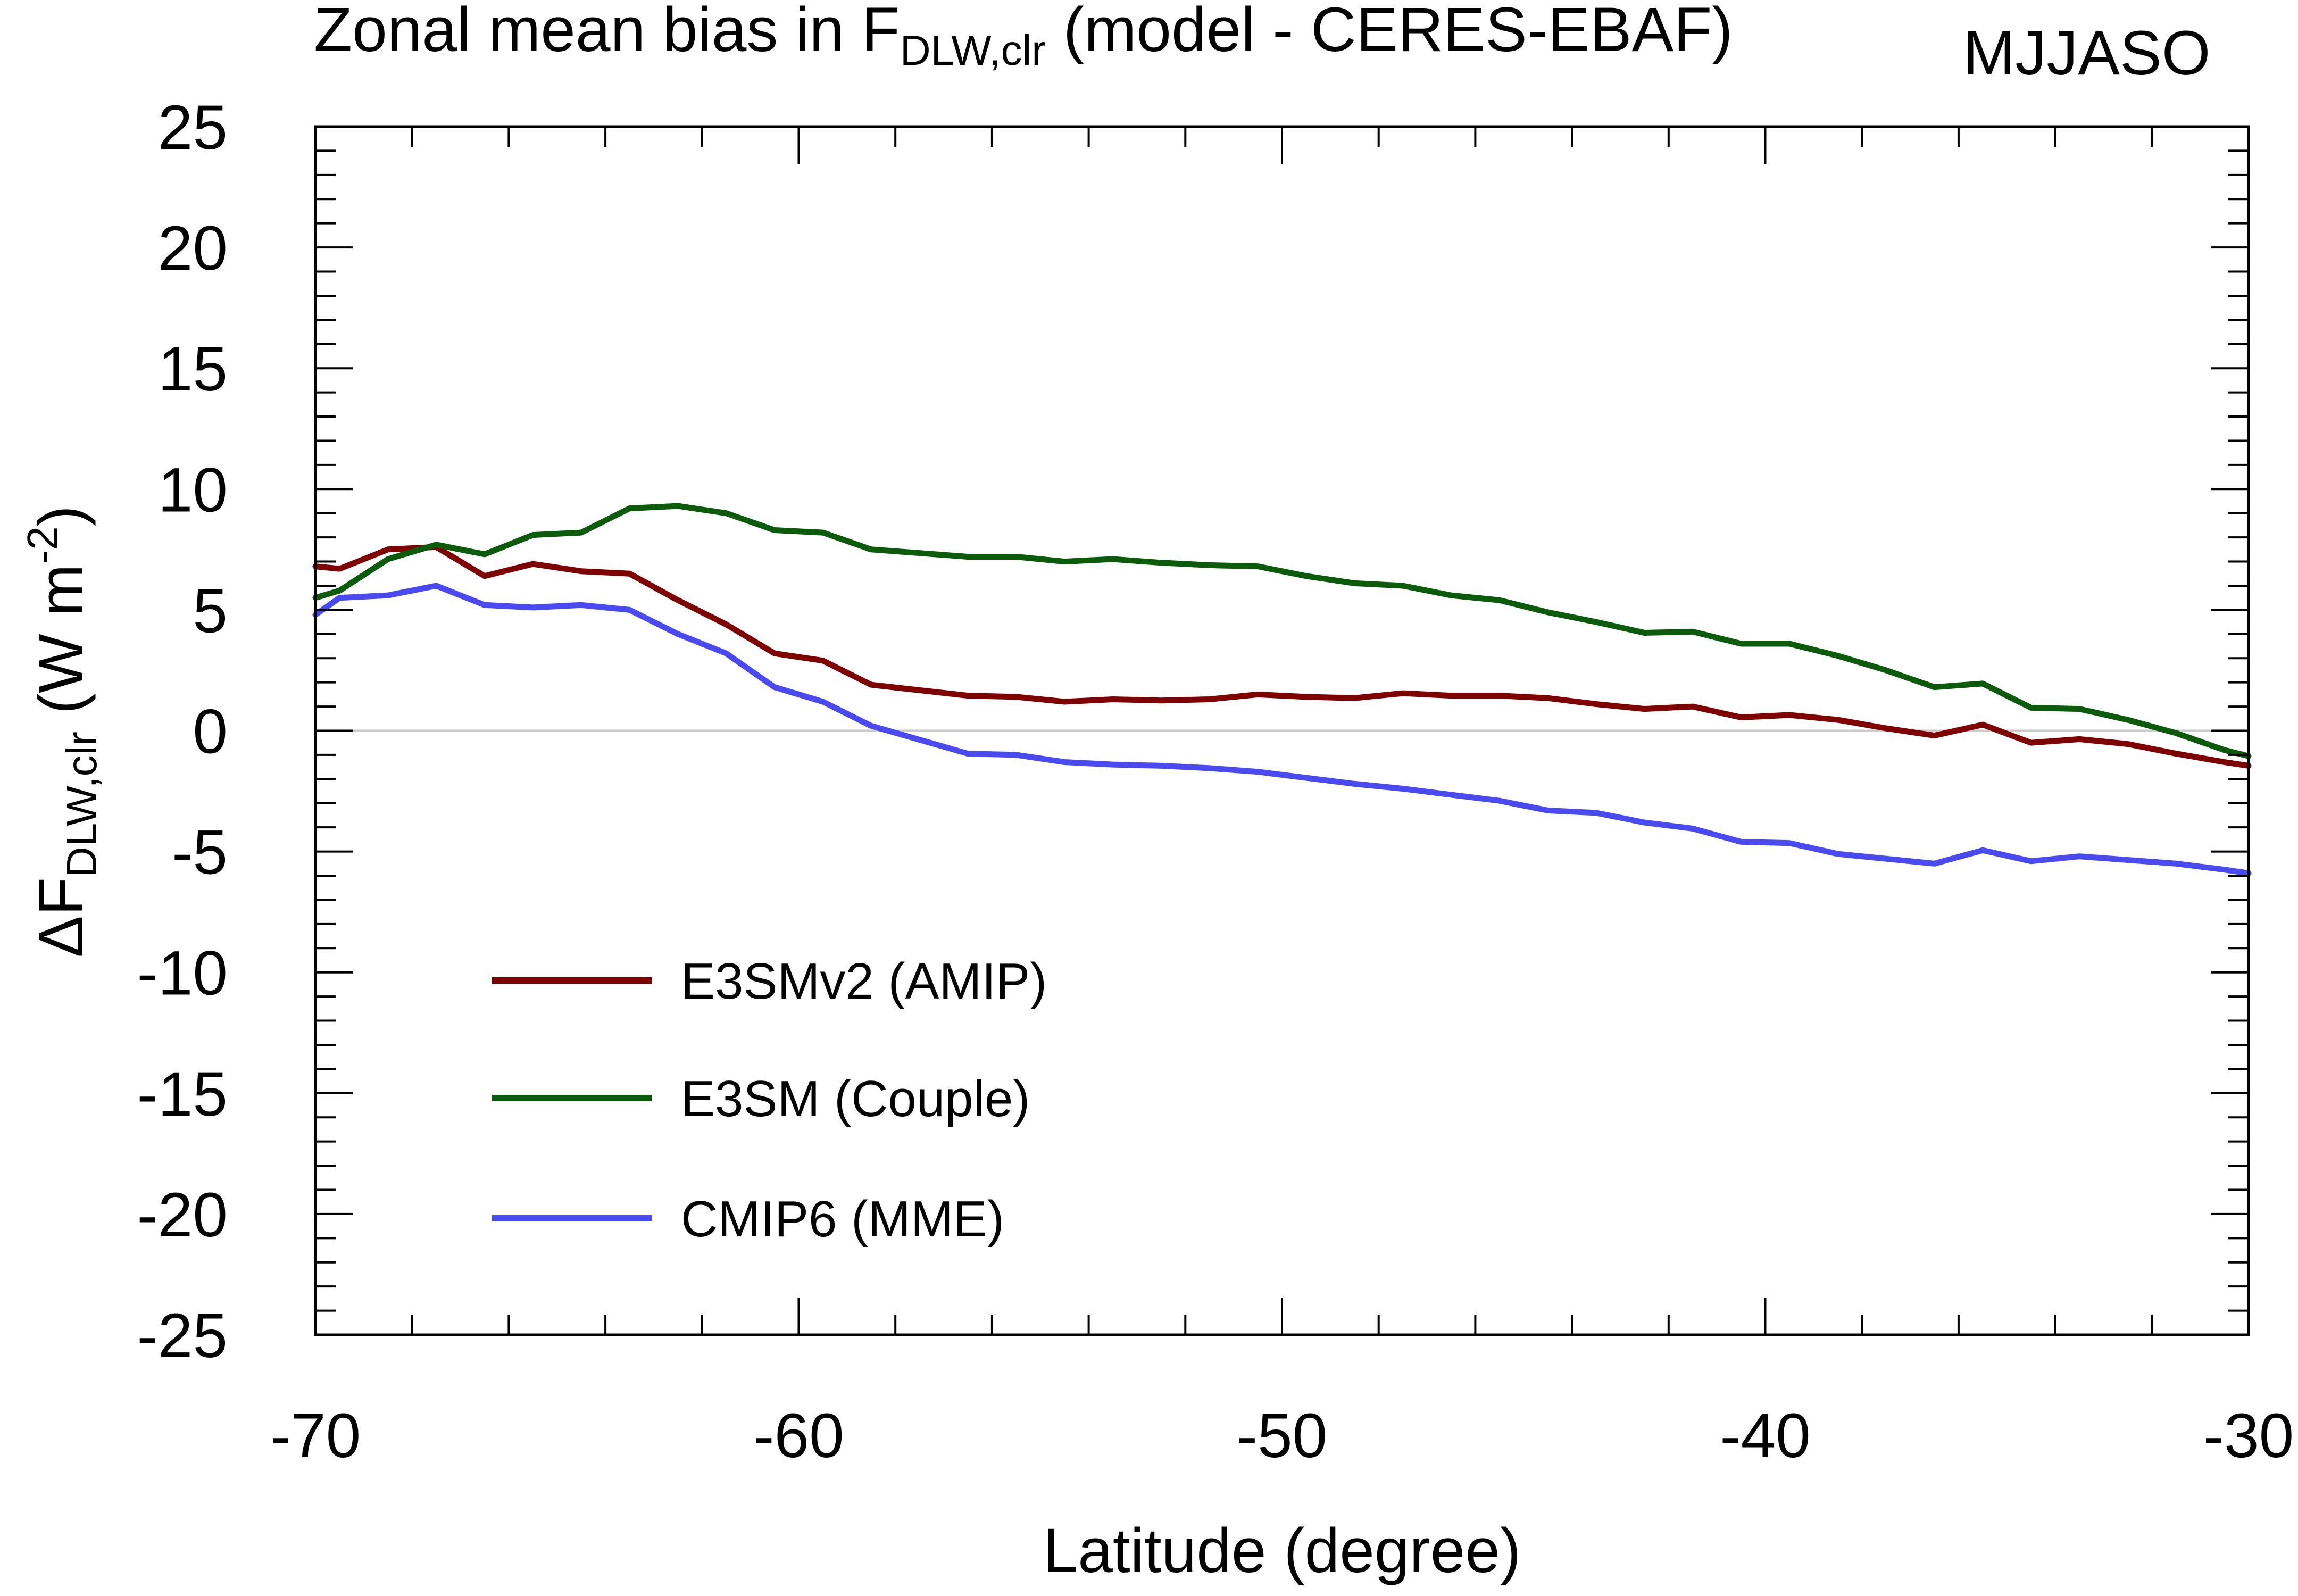  What do you see at coordinates (316, 1436) in the screenshot?
I see `x-tick-label: -70` at bounding box center [316, 1436].